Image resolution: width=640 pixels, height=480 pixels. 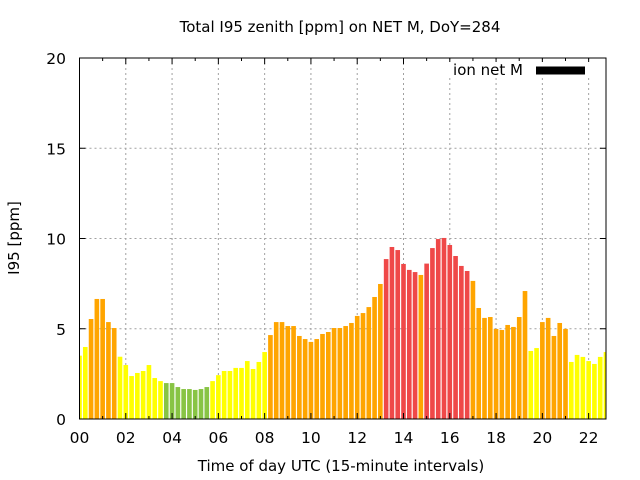 I want to click on x-tick-label: 20, so click(x=542, y=438).